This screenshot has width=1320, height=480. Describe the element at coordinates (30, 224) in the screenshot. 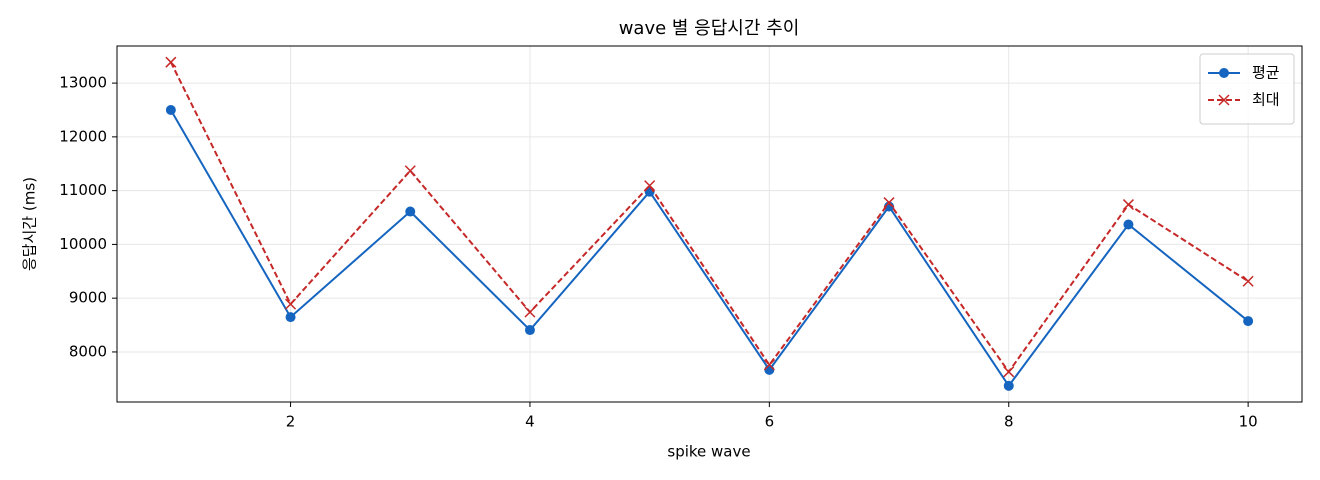

I see `y-axis-label: 응답시간 (ms)` at that location.